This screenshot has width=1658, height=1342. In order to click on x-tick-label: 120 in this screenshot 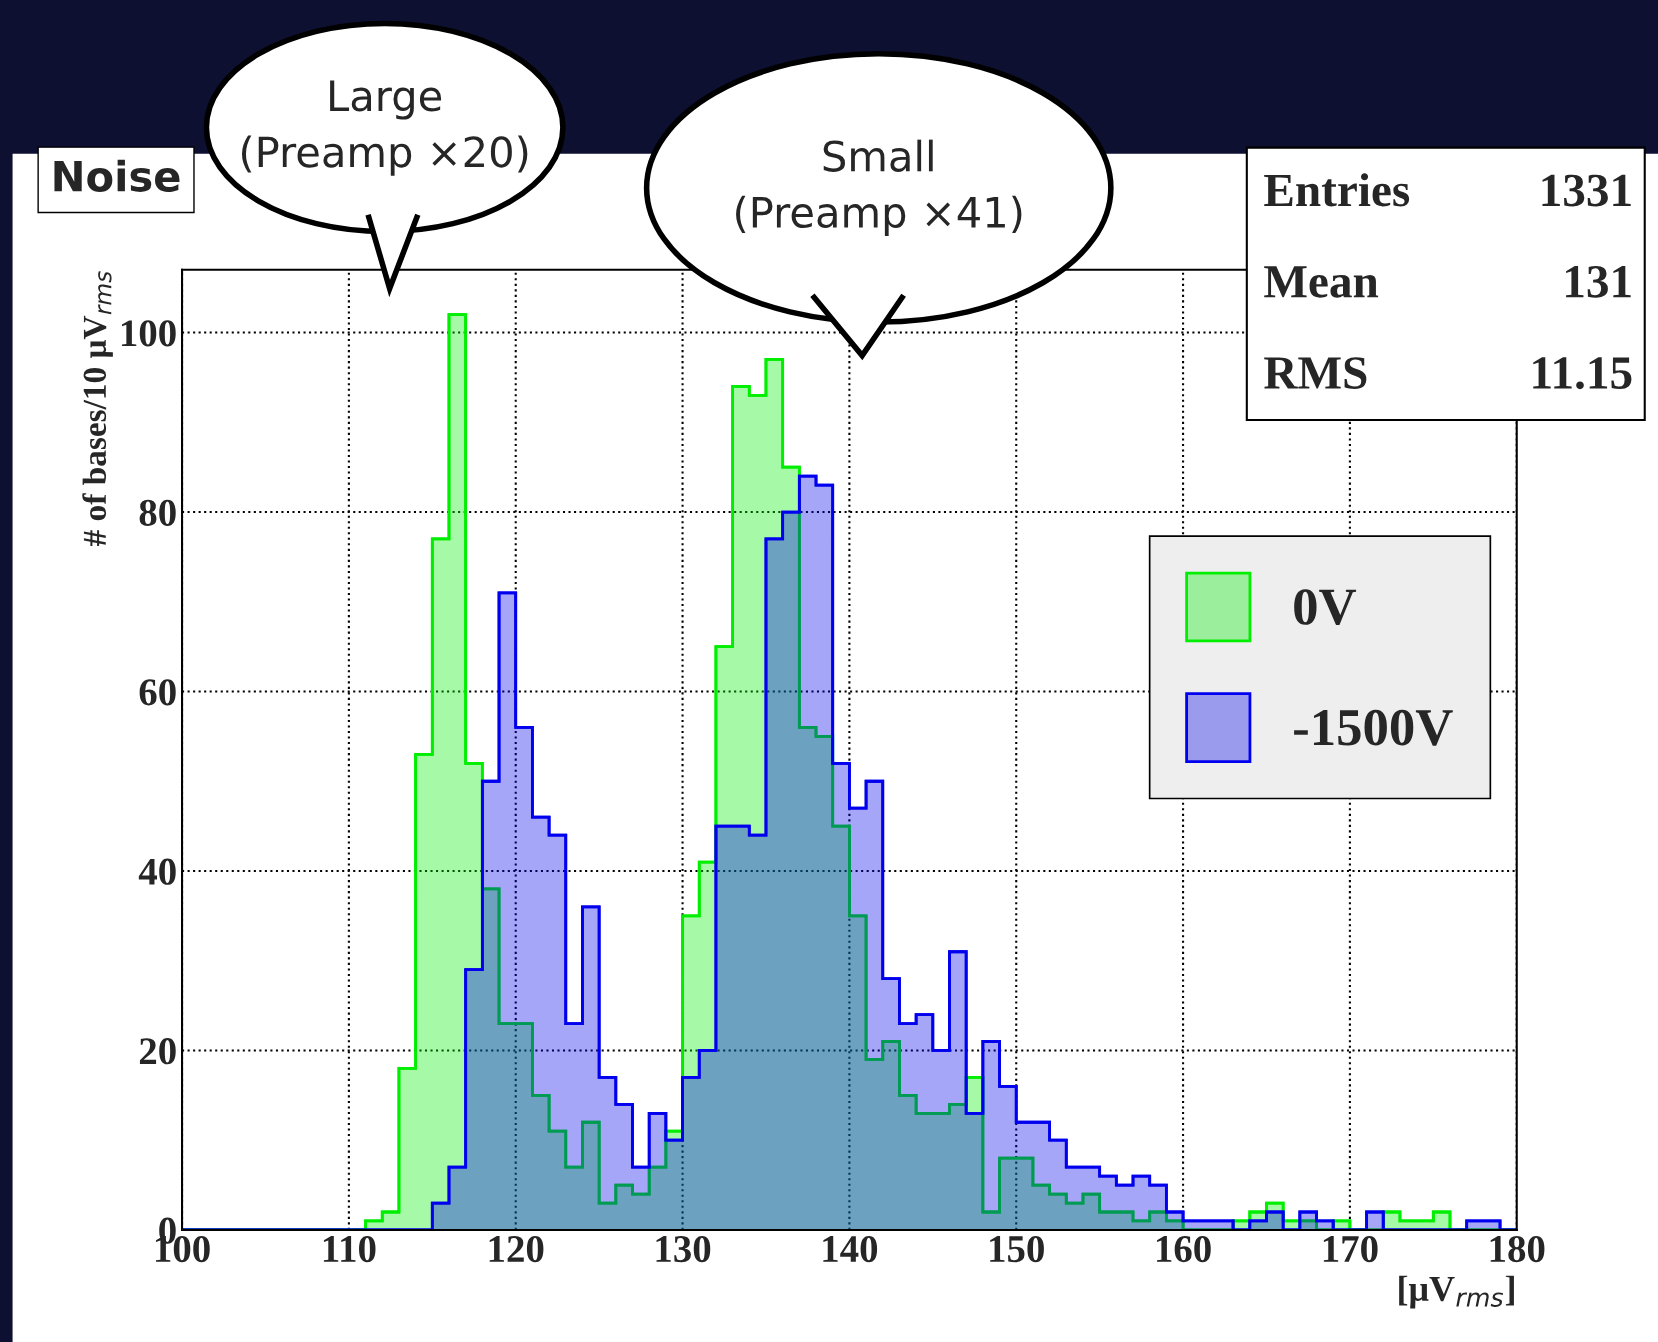, I will do `click(516, 1249)`.